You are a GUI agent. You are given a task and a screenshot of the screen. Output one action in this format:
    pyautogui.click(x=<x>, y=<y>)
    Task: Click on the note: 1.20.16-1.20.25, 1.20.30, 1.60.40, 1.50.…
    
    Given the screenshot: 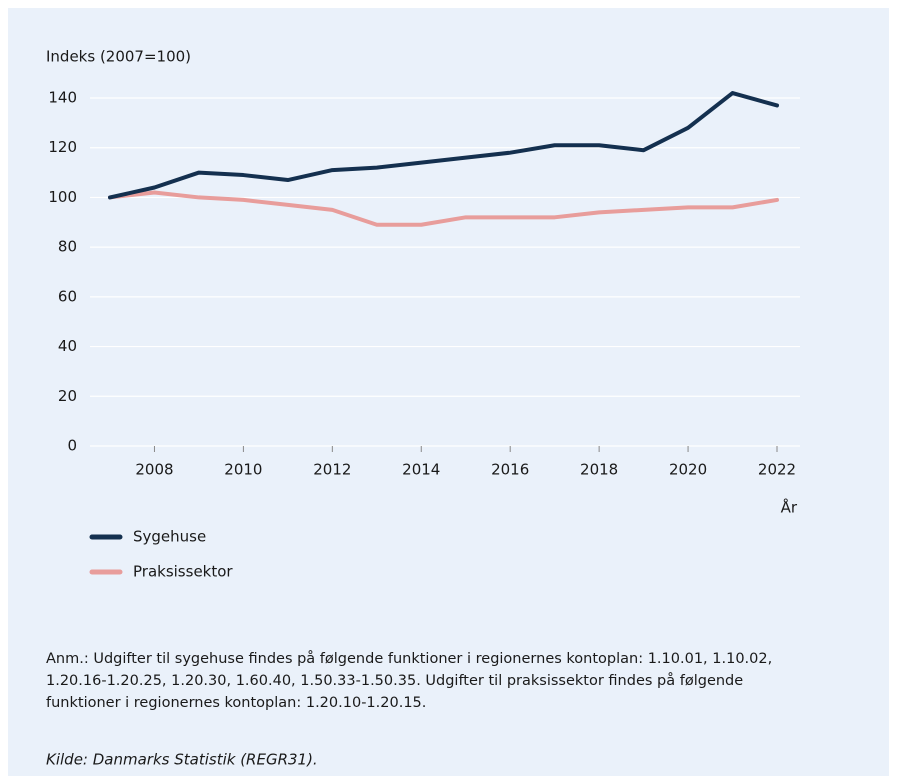 What is the action you would take?
    pyautogui.click(x=394, y=680)
    